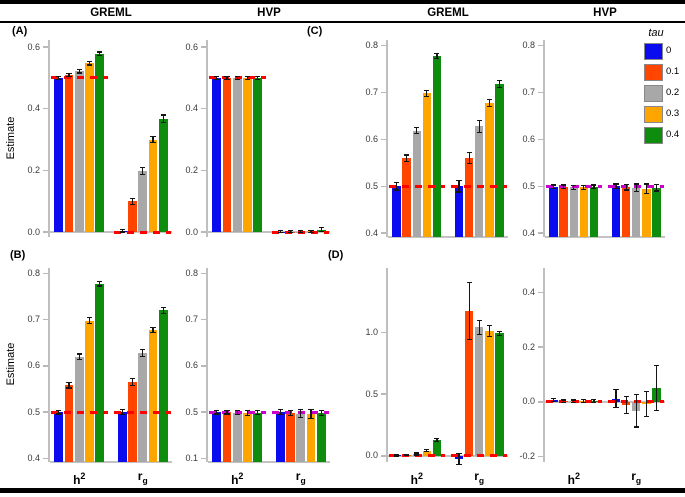 This screenshot has width=685, height=497. What do you see at coordinates (191, 273) in the screenshot?
I see `y-tick-label: 0.8` at bounding box center [191, 273].